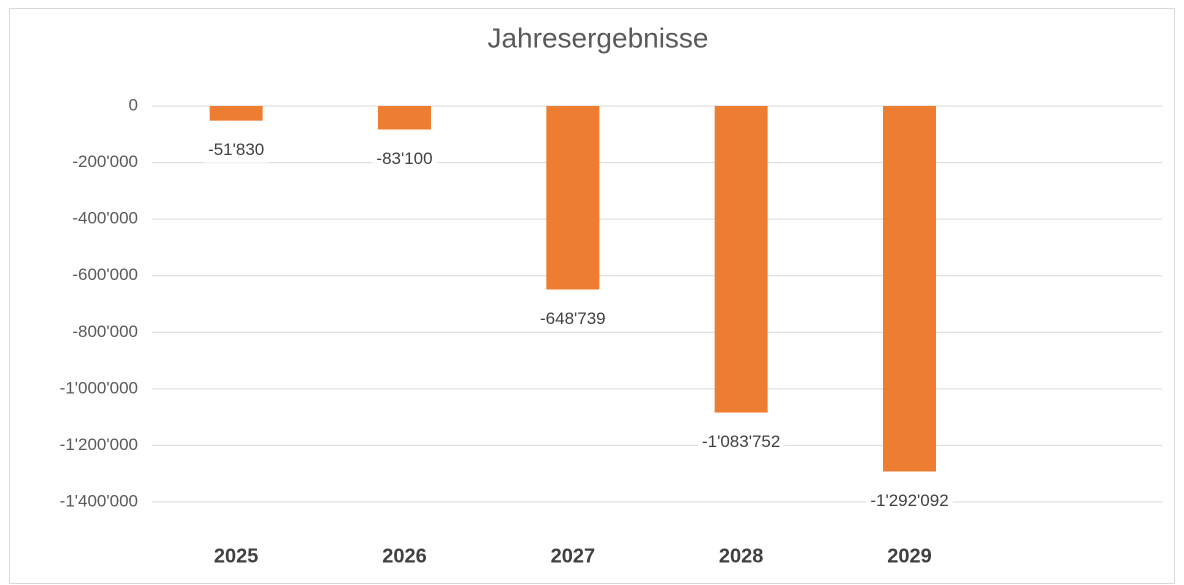 This screenshot has height=585, width=1184. Describe the element at coordinates (236, 556) in the screenshot. I see `x-tick-label: 2025` at that location.